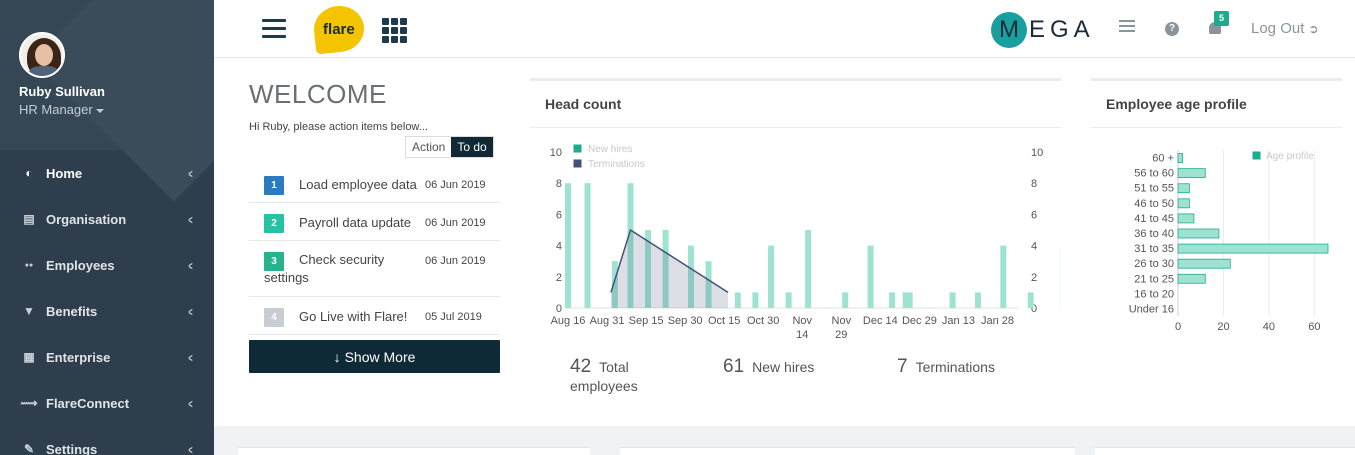 Image resolution: width=1355 pixels, height=455 pixels. What do you see at coordinates (29, 448) in the screenshot?
I see `edit-icon: ✎` at bounding box center [29, 448].